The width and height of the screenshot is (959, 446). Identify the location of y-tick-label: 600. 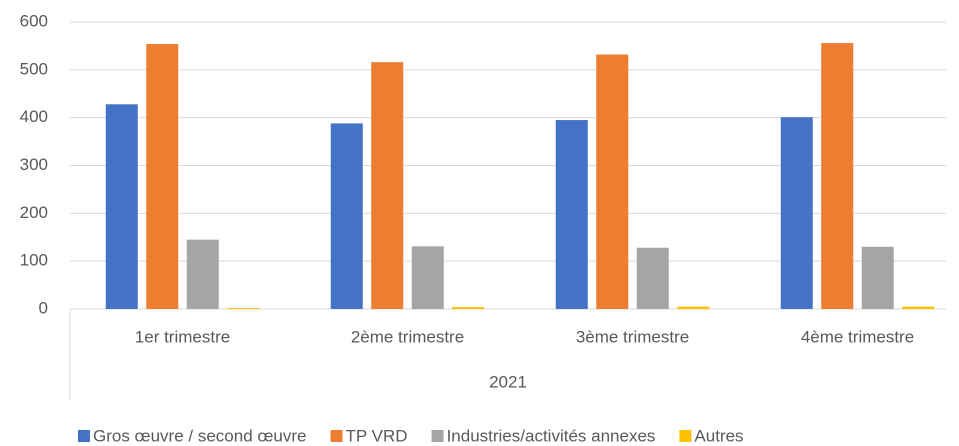
(34, 20).